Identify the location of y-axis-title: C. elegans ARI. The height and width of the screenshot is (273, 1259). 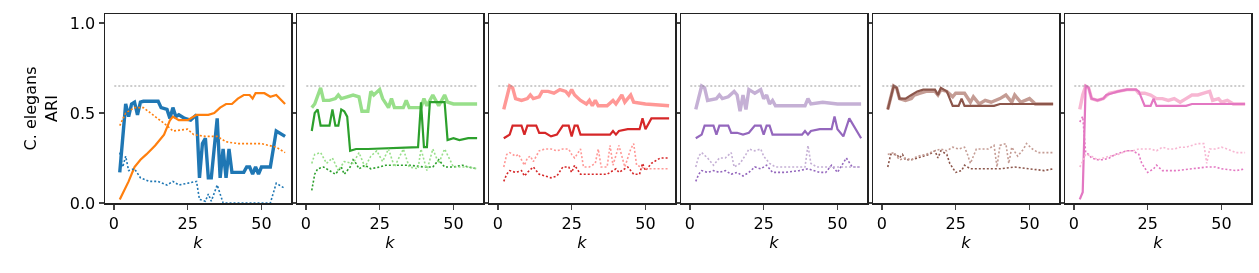
(41, 108).